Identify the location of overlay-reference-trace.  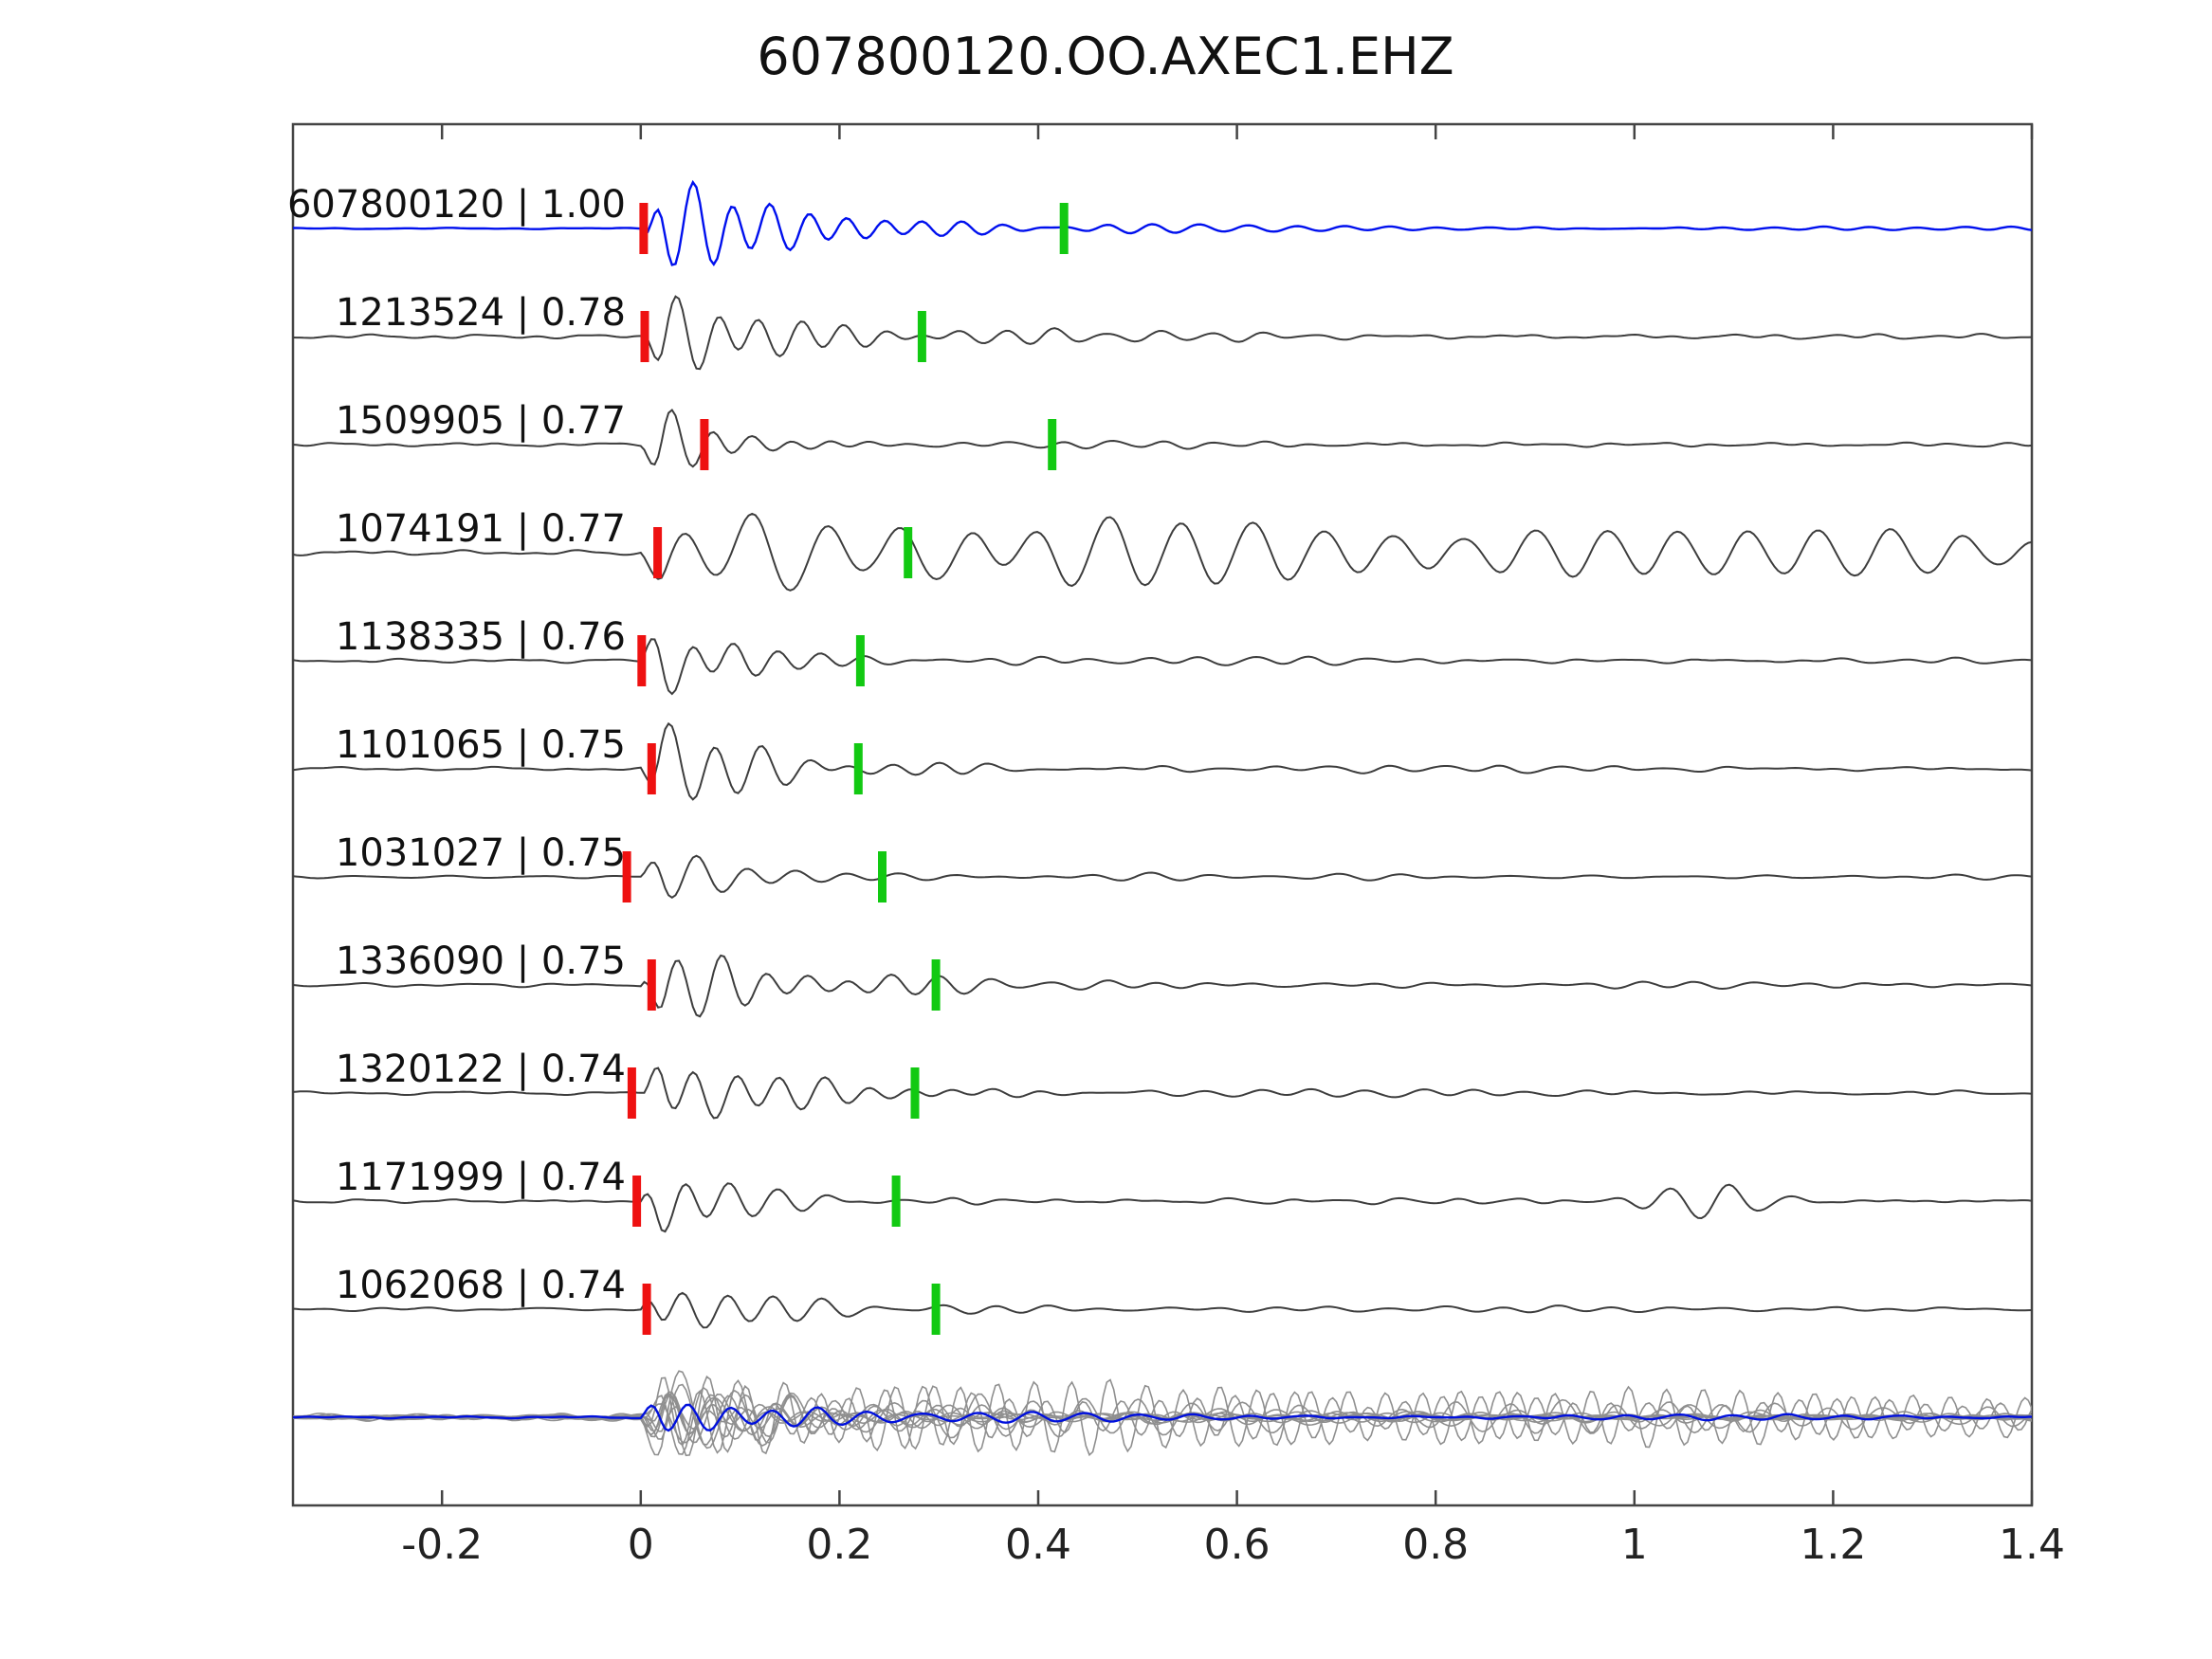
(1162, 1417).